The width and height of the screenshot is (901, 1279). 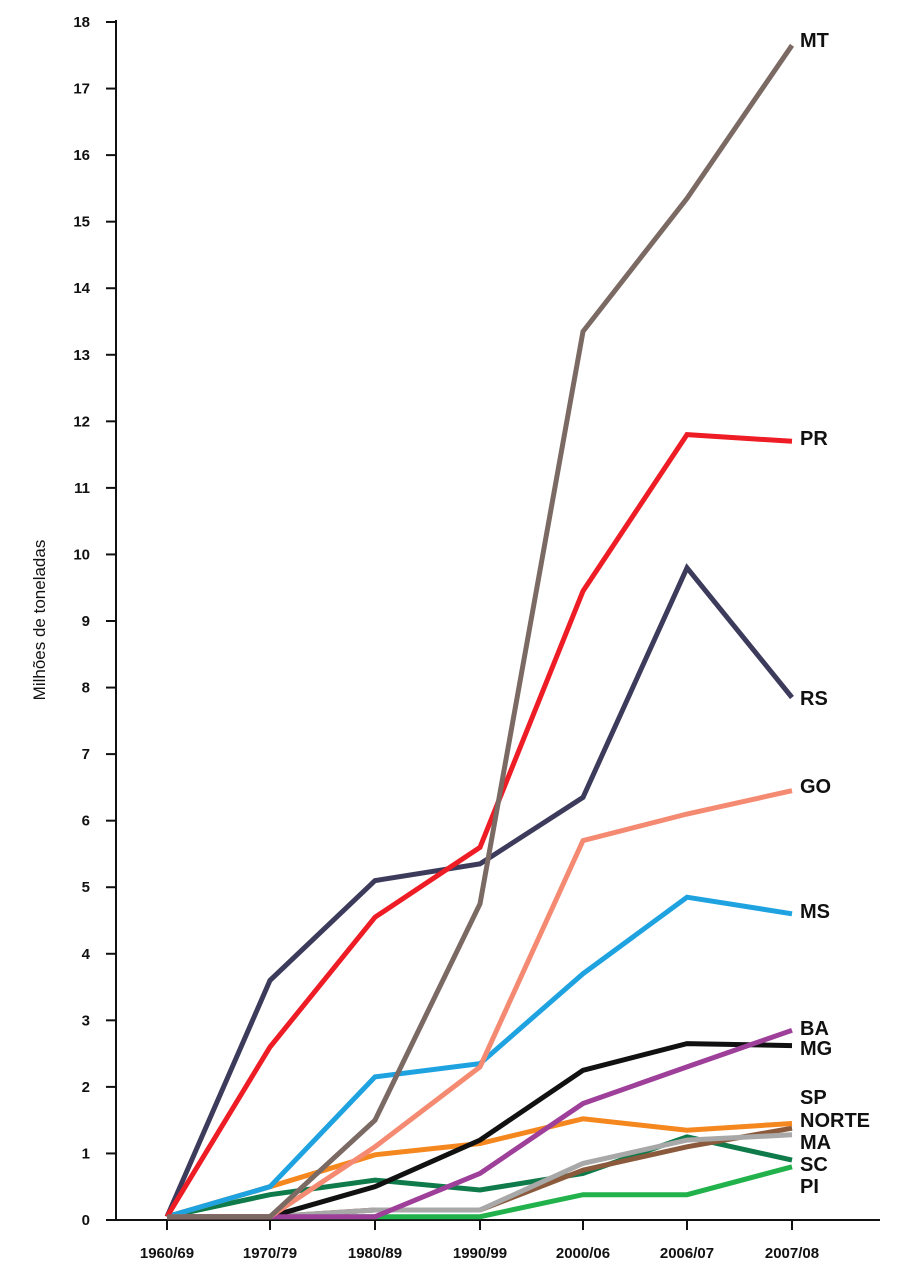 What do you see at coordinates (81, 22) in the screenshot?
I see `y-tick-label: 18` at bounding box center [81, 22].